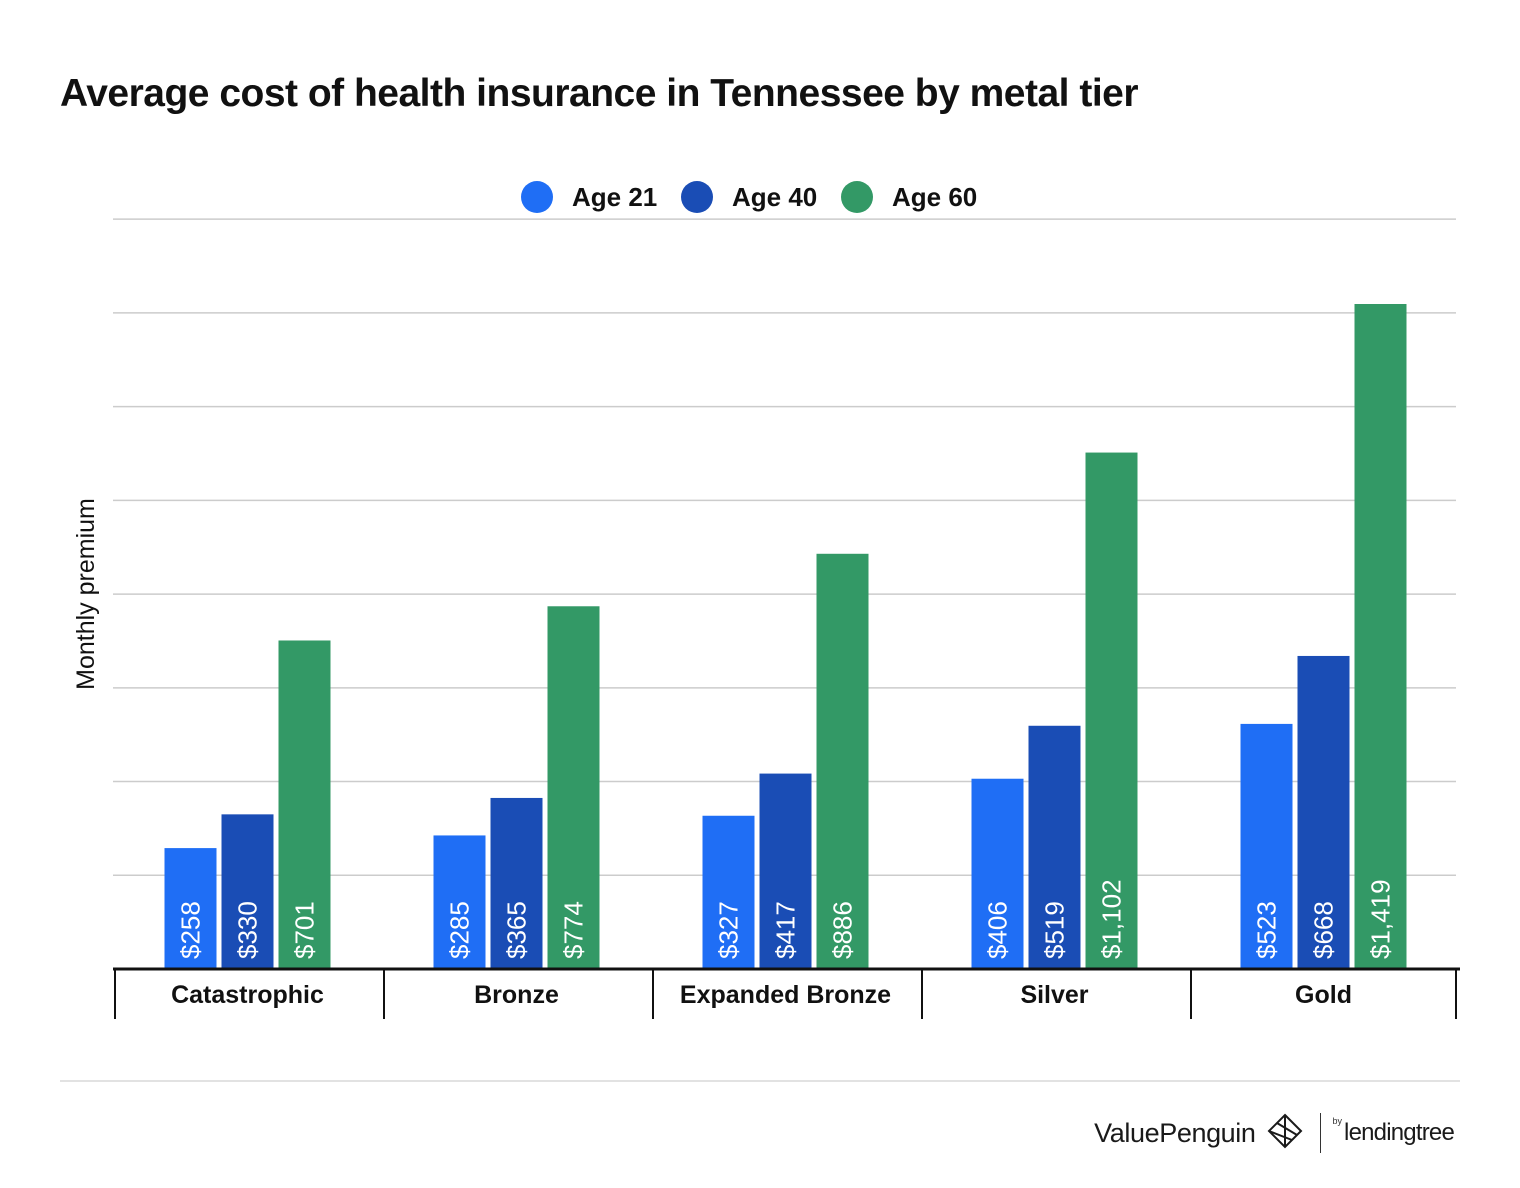 This screenshot has width=1520, height=1188. What do you see at coordinates (573, 787) in the screenshot?
I see `bar-age-60-bronze` at bounding box center [573, 787].